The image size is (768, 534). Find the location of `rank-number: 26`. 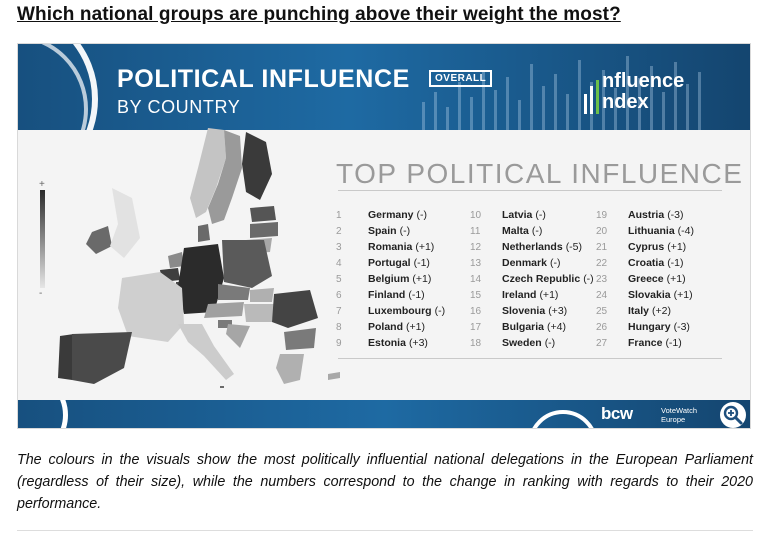

rank-number: 26 is located at coordinates (602, 327).